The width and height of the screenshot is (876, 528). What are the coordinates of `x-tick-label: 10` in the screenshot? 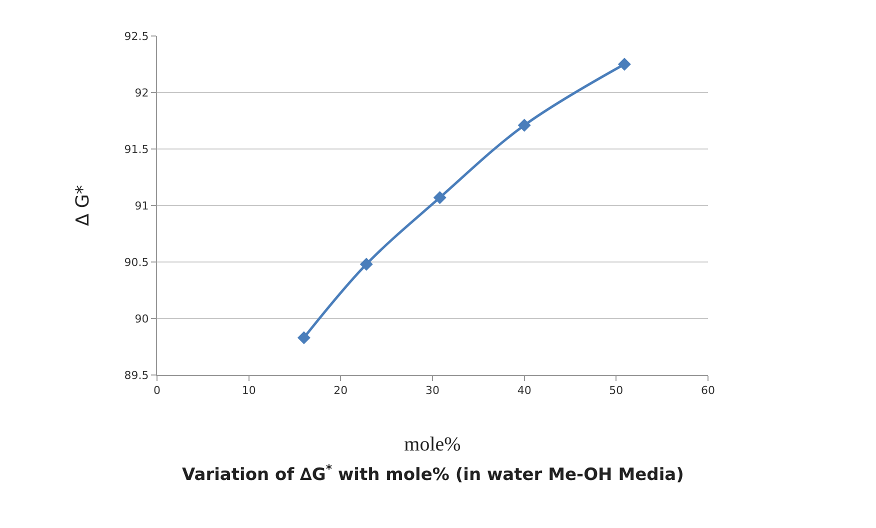 It's located at (249, 391).